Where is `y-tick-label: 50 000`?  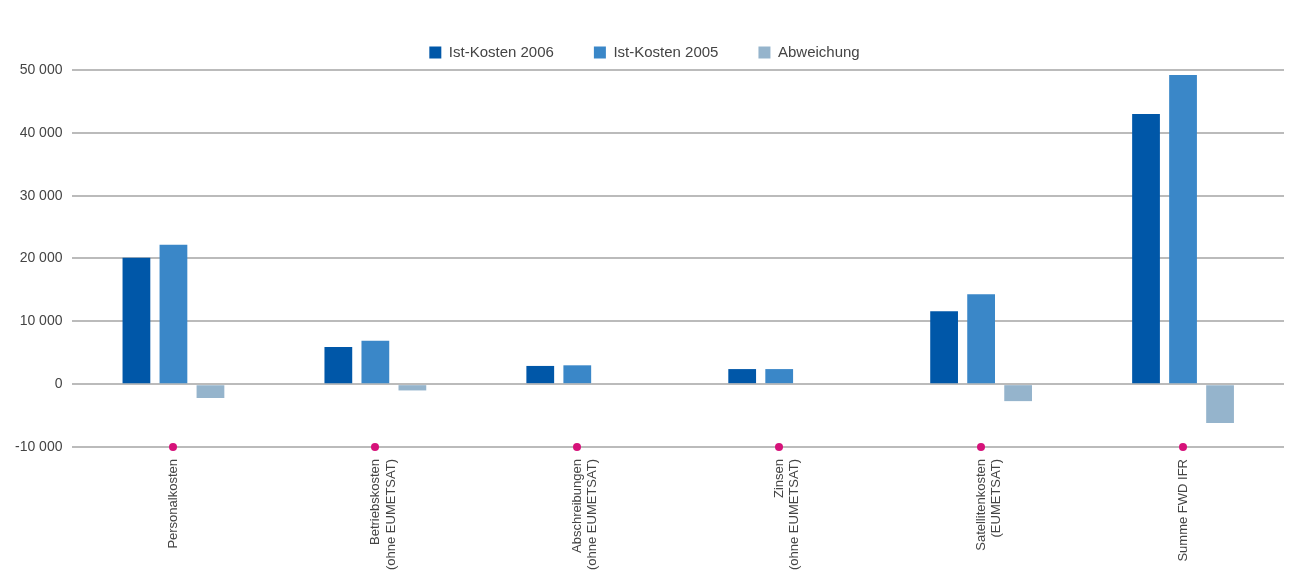
y-tick-label: 50 000 is located at coordinates (41, 68).